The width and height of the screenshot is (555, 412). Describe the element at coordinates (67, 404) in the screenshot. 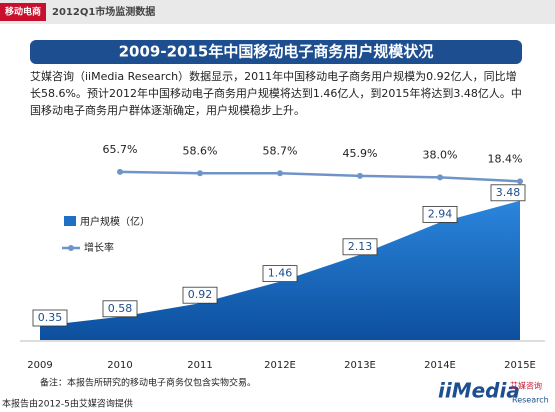

I see `source: 本报告由2012-5由艾媒咨询提供` at that location.